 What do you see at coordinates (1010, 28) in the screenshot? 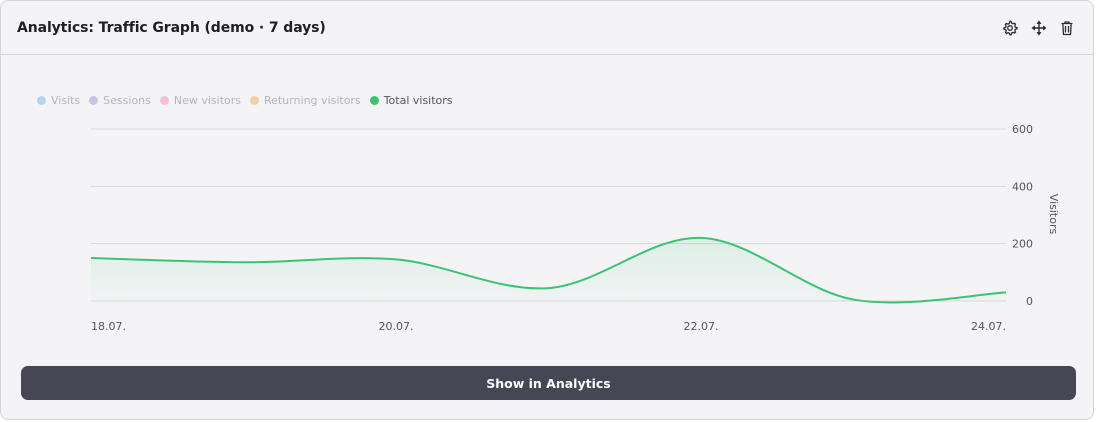
I see `gear-icon` at bounding box center [1010, 28].